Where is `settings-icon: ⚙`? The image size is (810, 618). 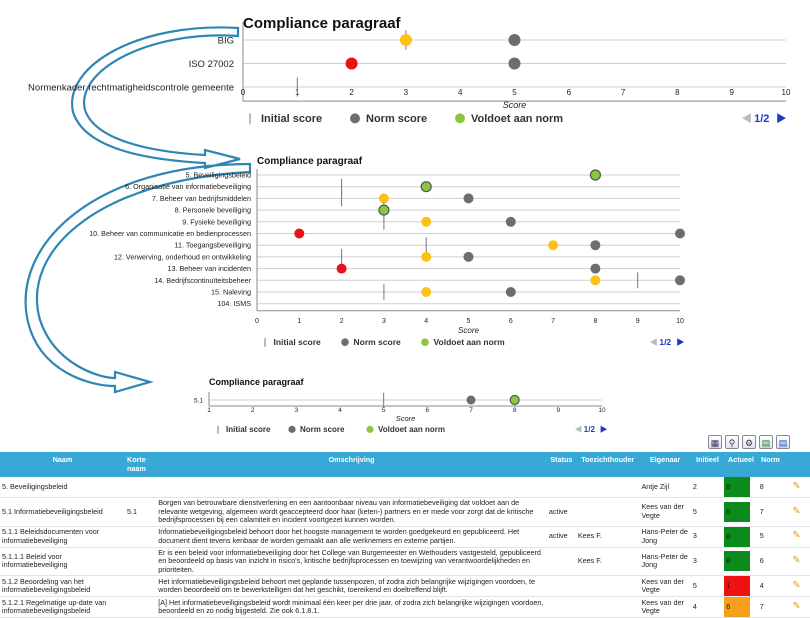 settings-icon: ⚙ is located at coordinates (749, 442).